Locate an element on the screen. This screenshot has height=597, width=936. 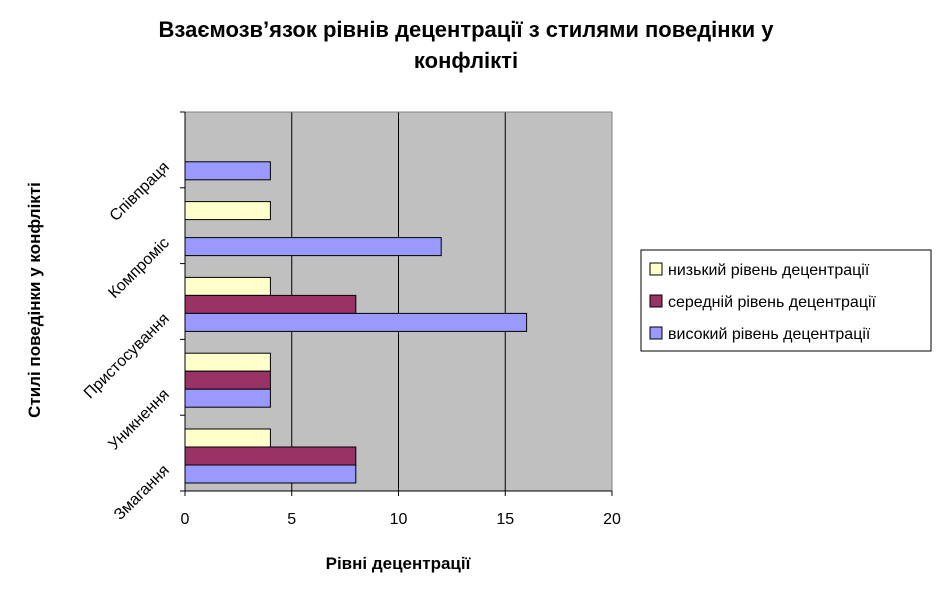
legend-box is located at coordinates (786, 300).